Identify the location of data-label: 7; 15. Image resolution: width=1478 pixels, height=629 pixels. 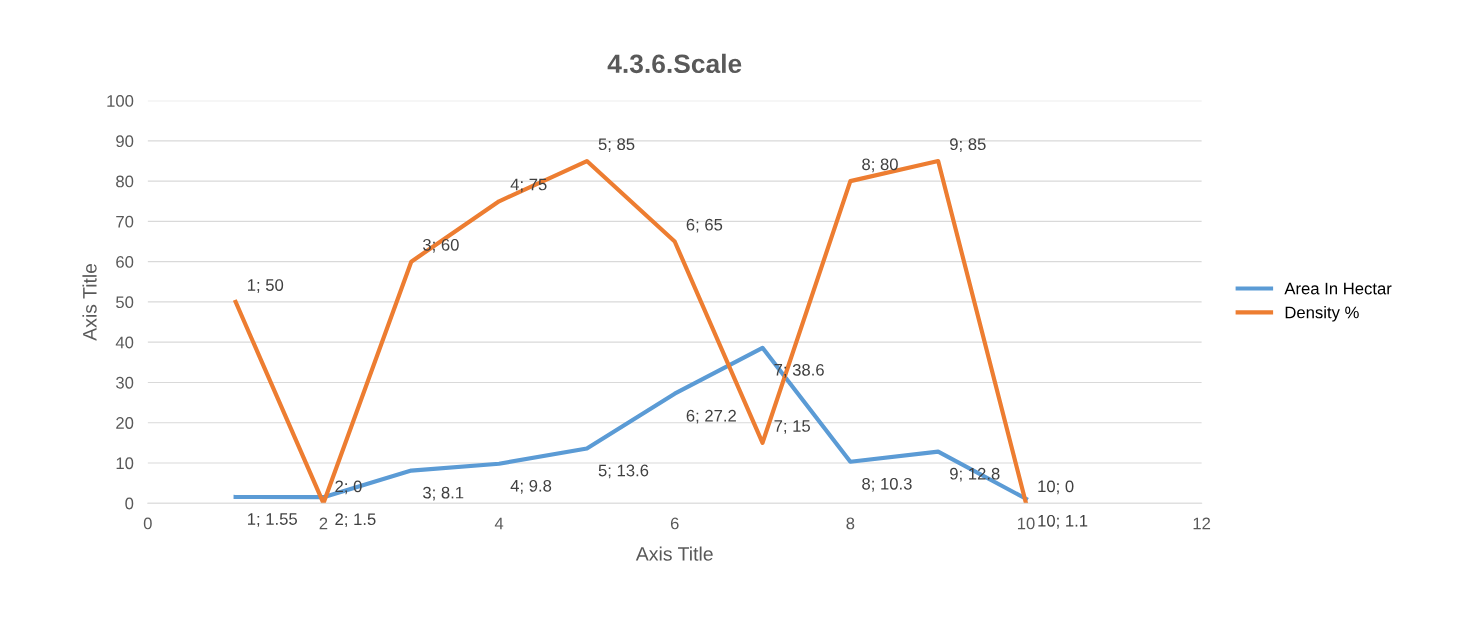
(792, 427).